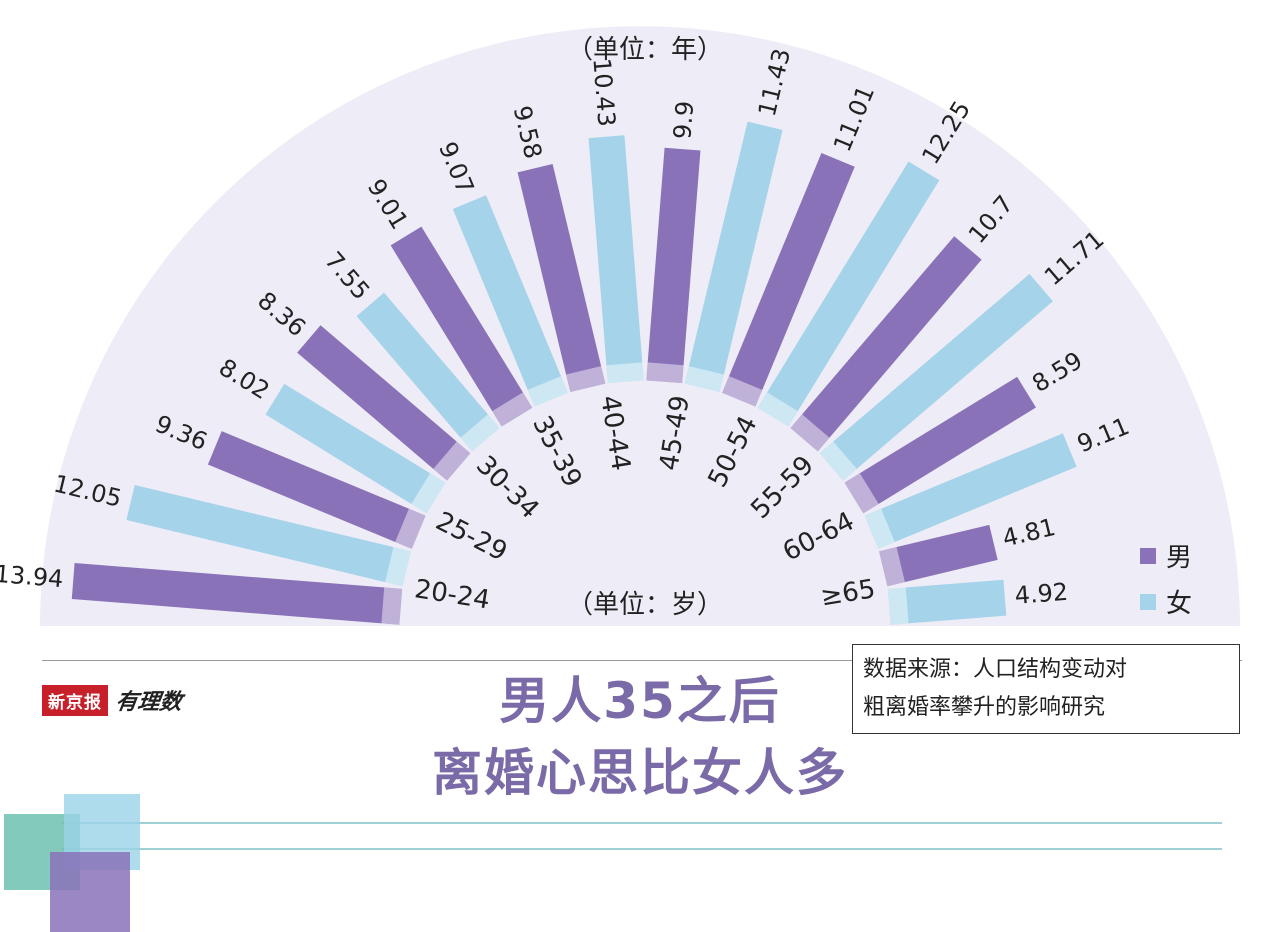 This screenshot has height=932, width=1278. What do you see at coordinates (984, 707) in the screenshot?
I see `source-line-2: 粗离婚率攀升的影响研究` at bounding box center [984, 707].